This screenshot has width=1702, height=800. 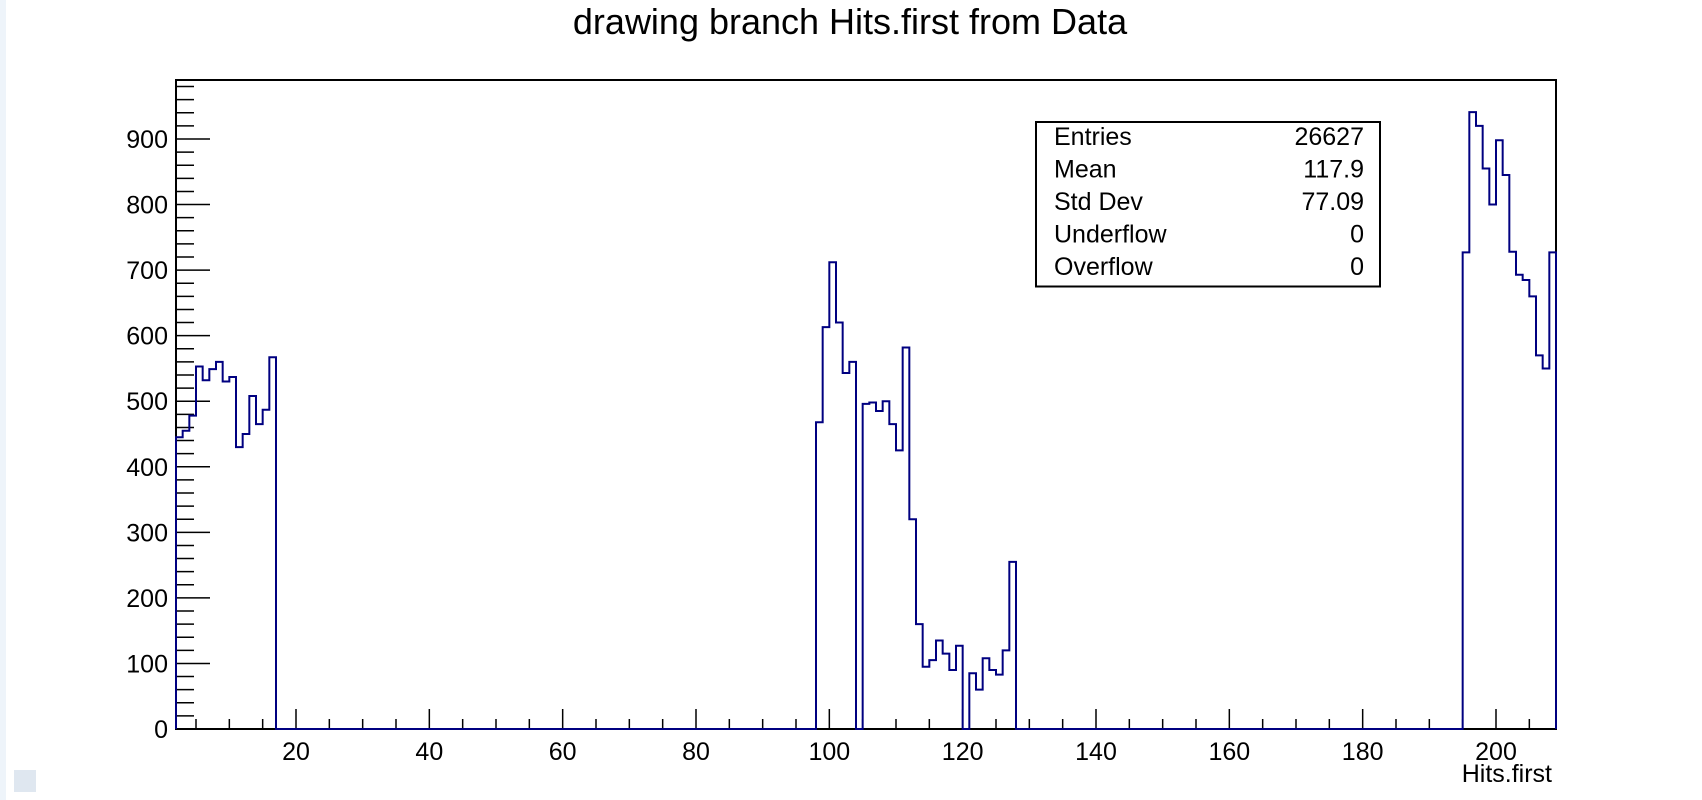 I want to click on y-tick-label: 800, so click(x=147, y=206).